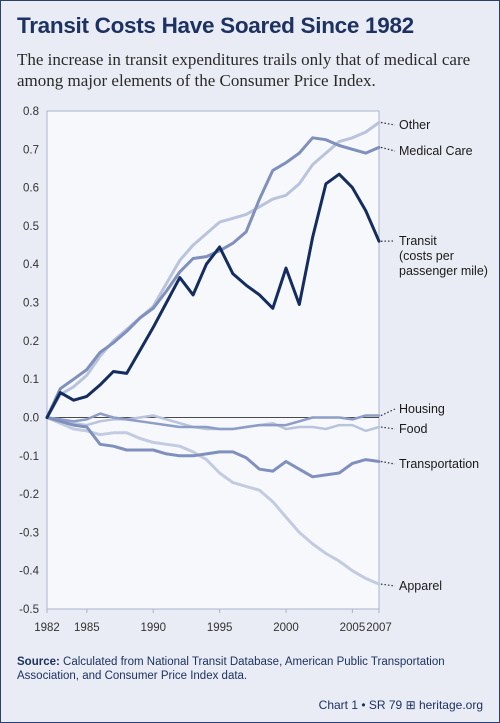 The image size is (500, 723). Describe the element at coordinates (87, 628) in the screenshot. I see `x-tick-label: 1985` at that location.